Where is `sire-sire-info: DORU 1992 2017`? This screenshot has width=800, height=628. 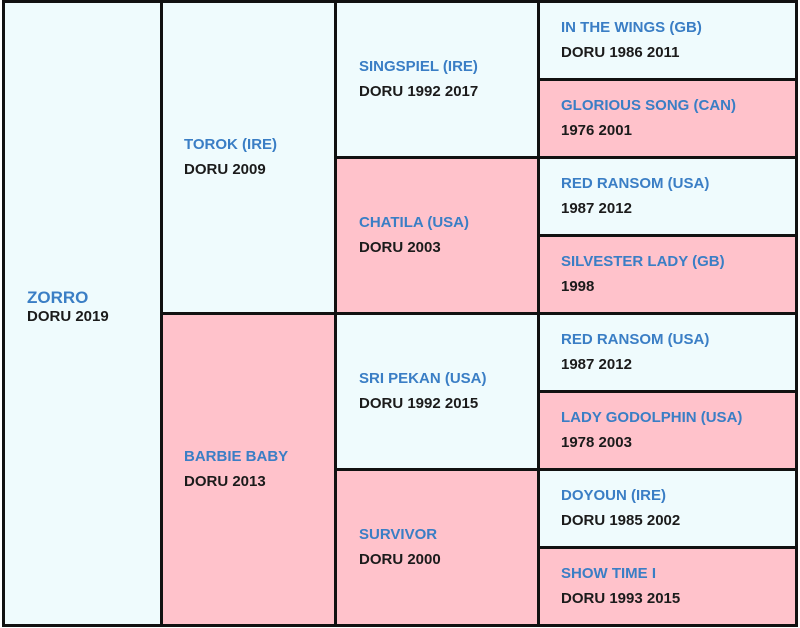
sire-sire-info: DORU 1992 2017 is located at coordinates (419, 91).